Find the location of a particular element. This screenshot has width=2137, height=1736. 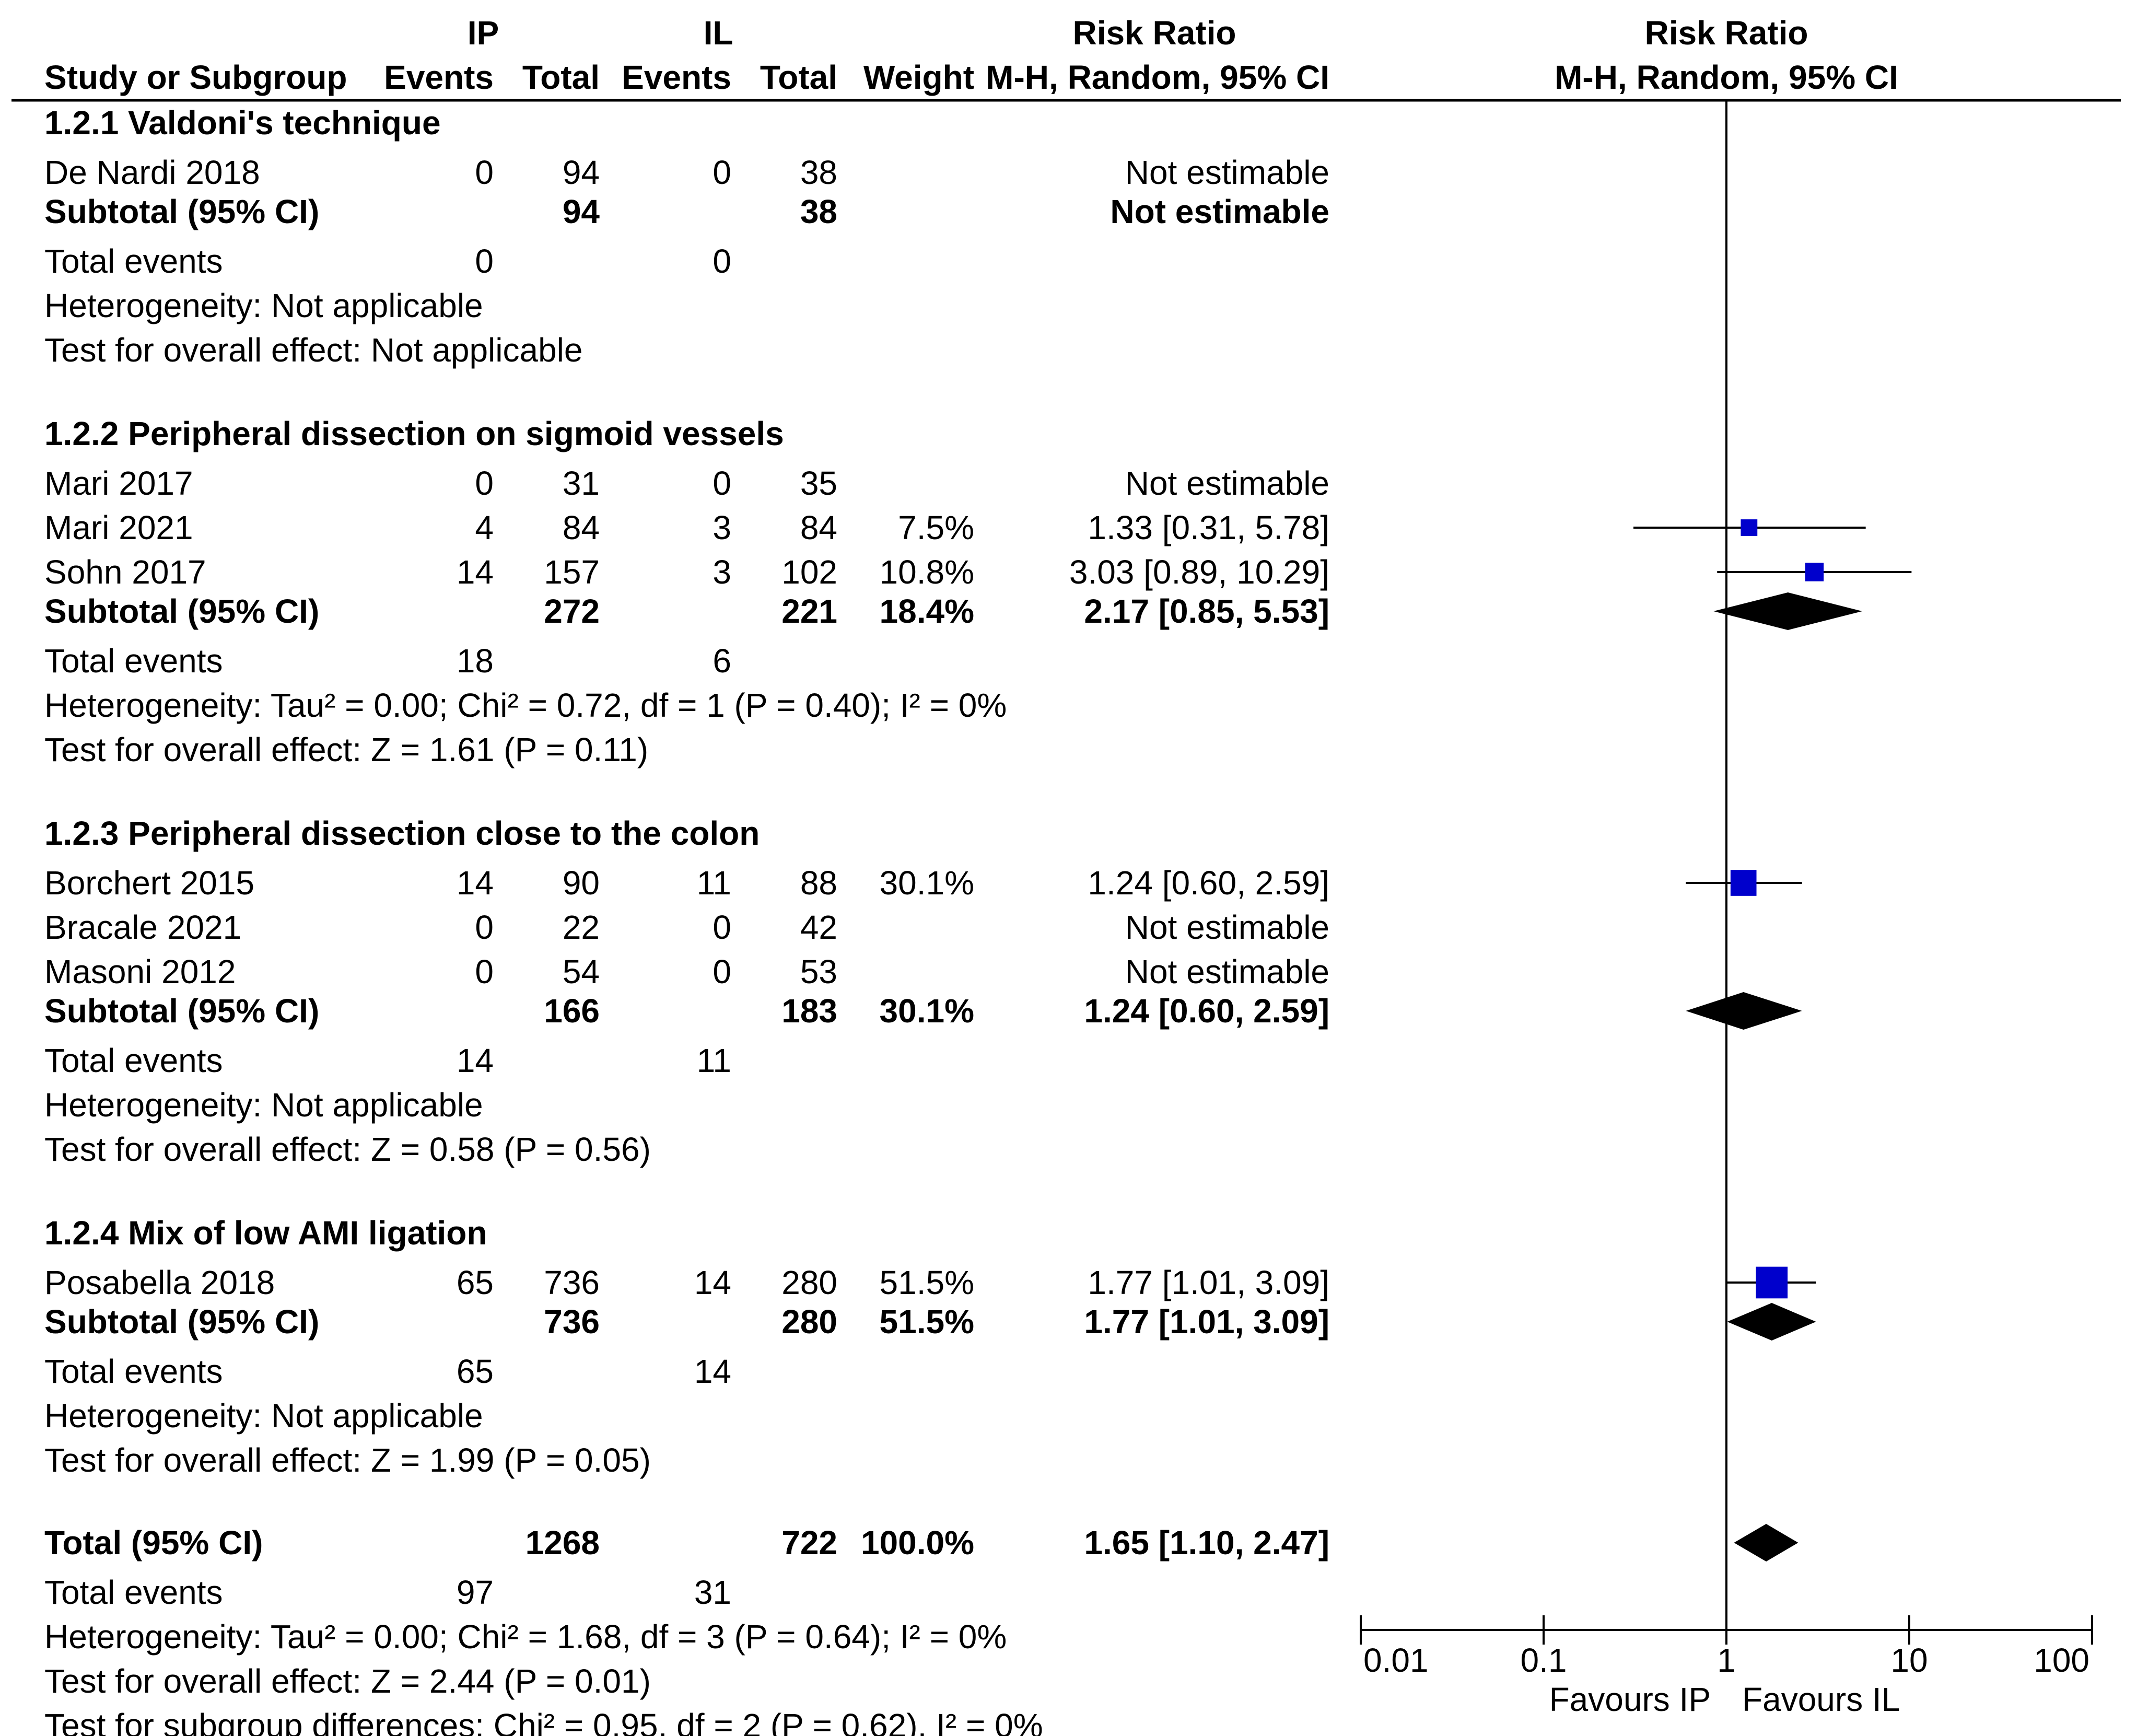

ip-total: 272 is located at coordinates (572, 611).